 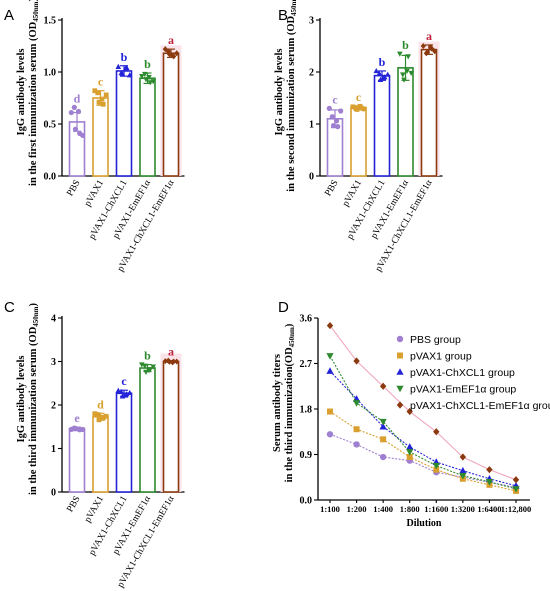 I want to click on y-axis-label-A-sub: 450nm, so click(x=36, y=11).